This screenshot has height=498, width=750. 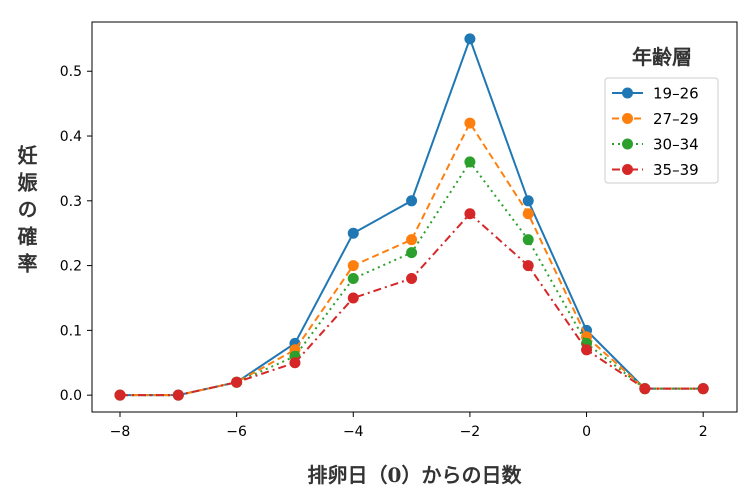 I want to click on x-tick-label: 0, so click(x=586, y=432).